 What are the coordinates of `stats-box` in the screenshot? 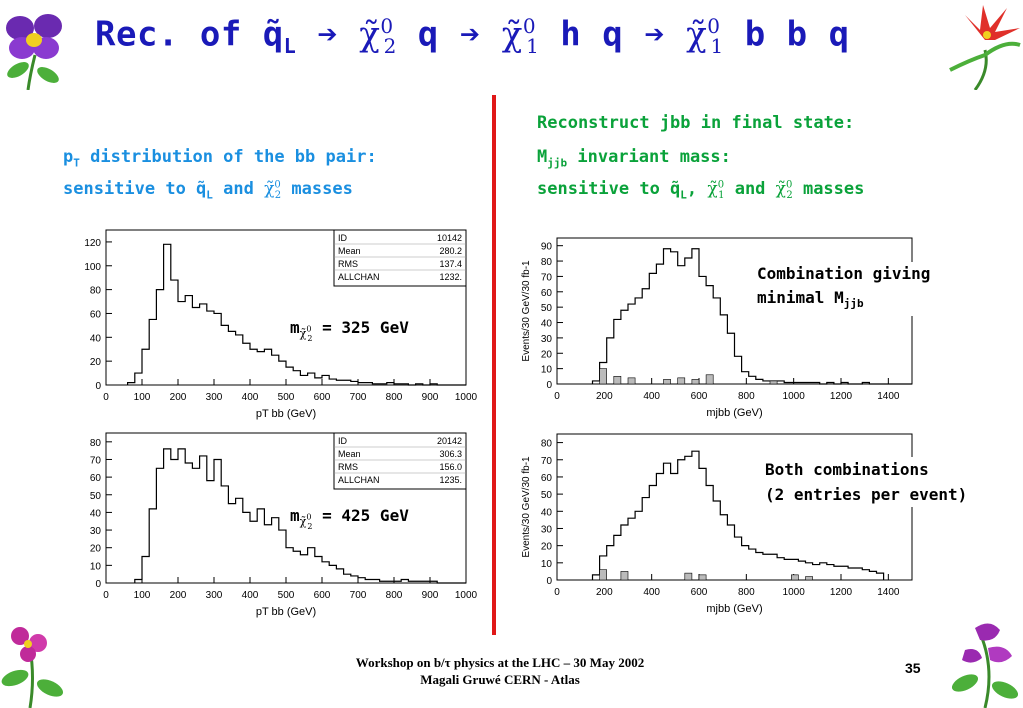 It's located at (400, 461).